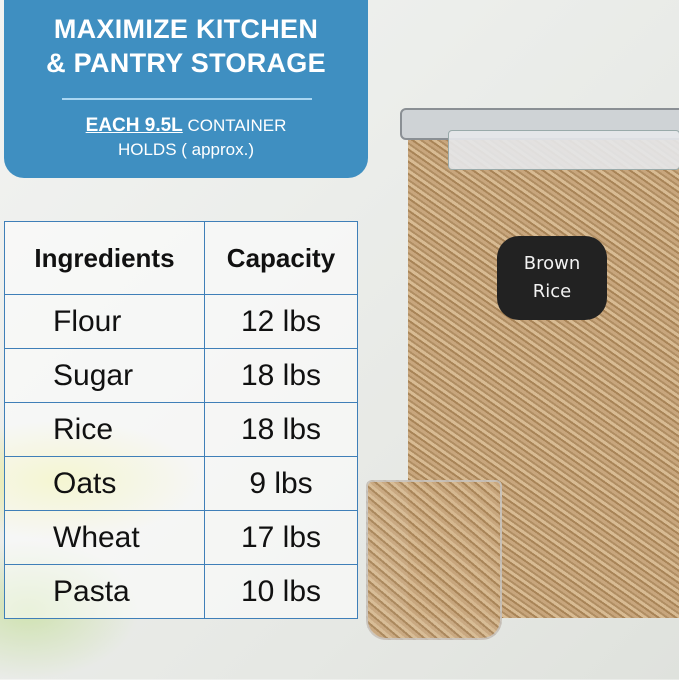 The width and height of the screenshot is (679, 680). I want to click on capacity-cell: 12 lbs, so click(281, 321).